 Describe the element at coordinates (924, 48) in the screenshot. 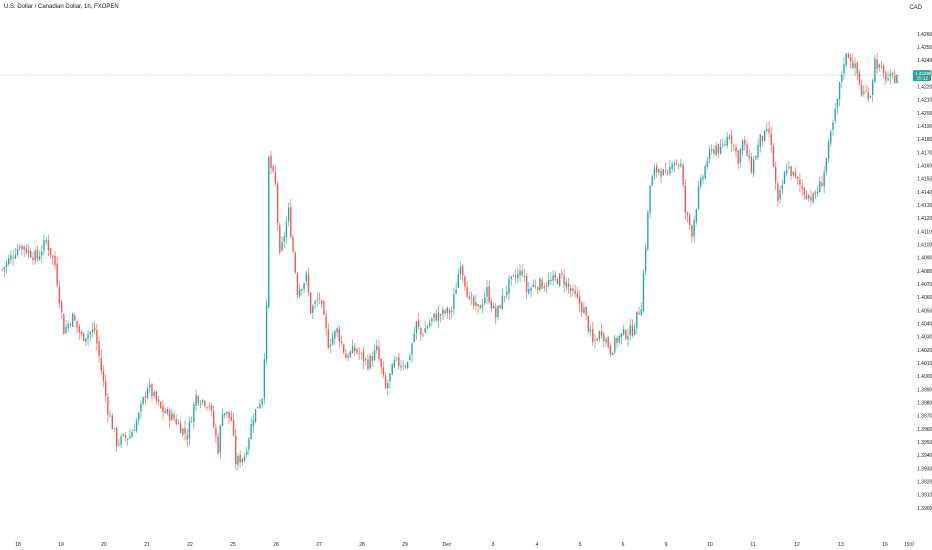

I see `price-tick-label: 1.42500` at that location.